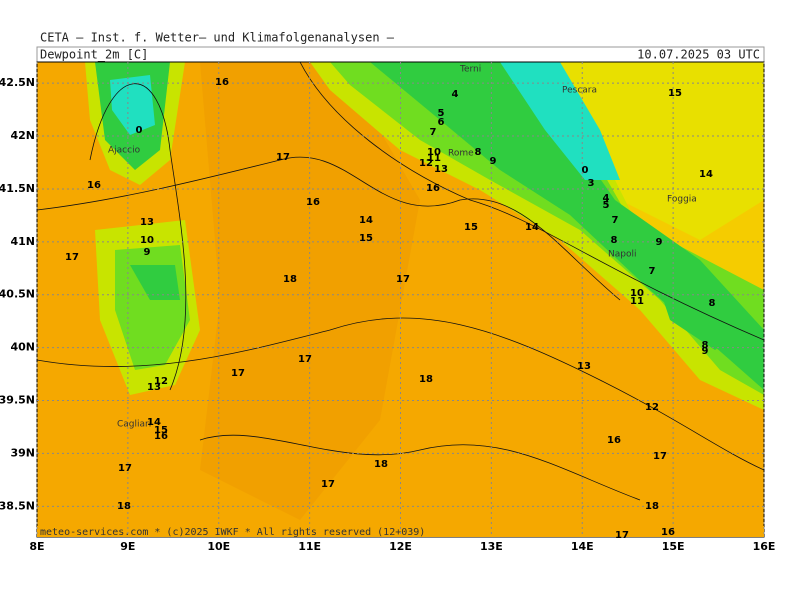 The image size is (800, 600). What do you see at coordinates (17, 188) in the screenshot?
I see `lat-tick-label: 41.5N` at bounding box center [17, 188].